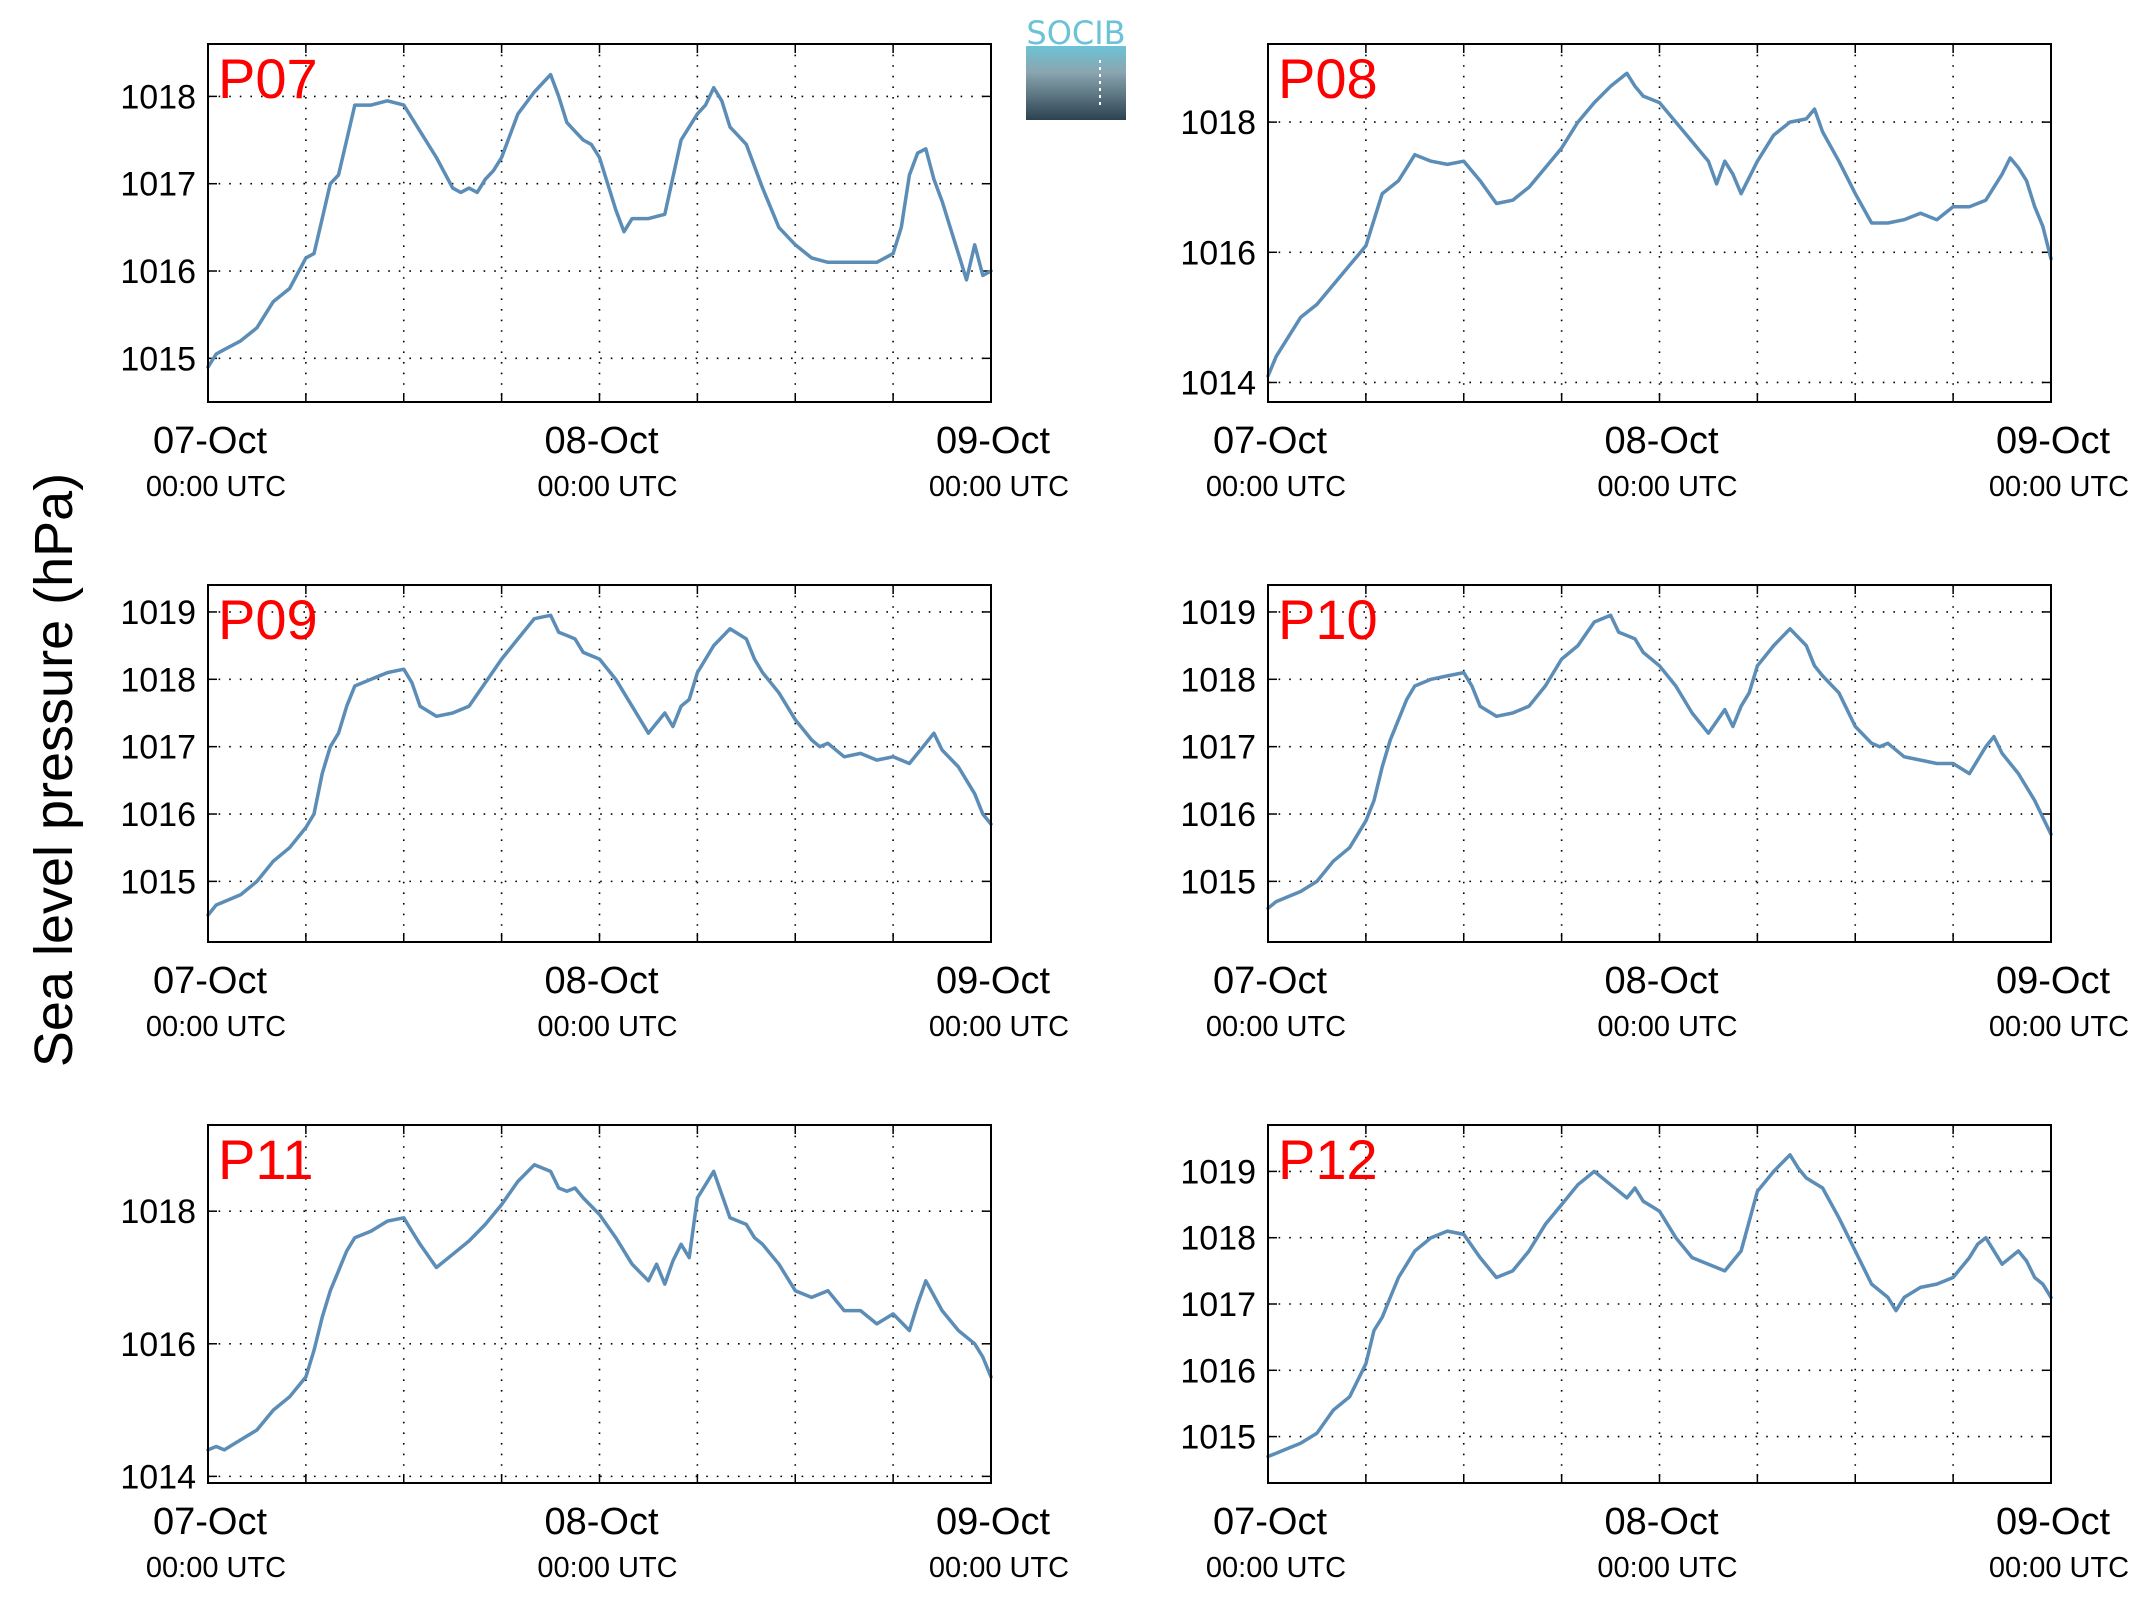 The width and height of the screenshot is (2138, 1608). I want to click on logo-text: SOCIB, so click(1075, 33).